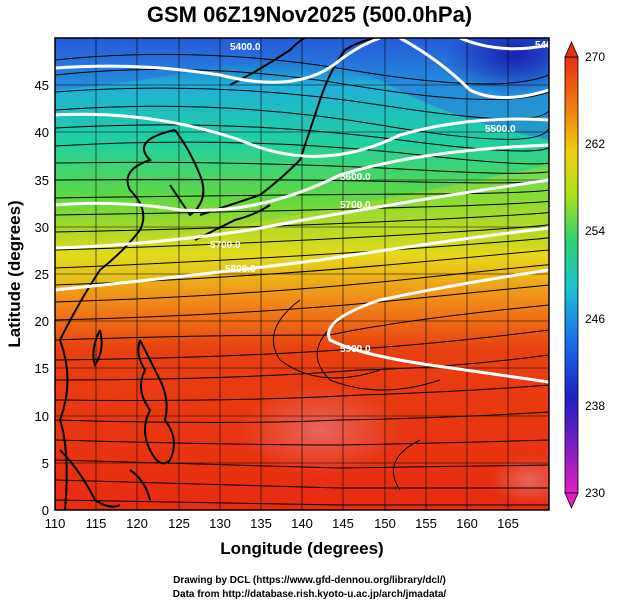 The image size is (619, 605). I want to click on contour-label: 5600.0, so click(355, 177).